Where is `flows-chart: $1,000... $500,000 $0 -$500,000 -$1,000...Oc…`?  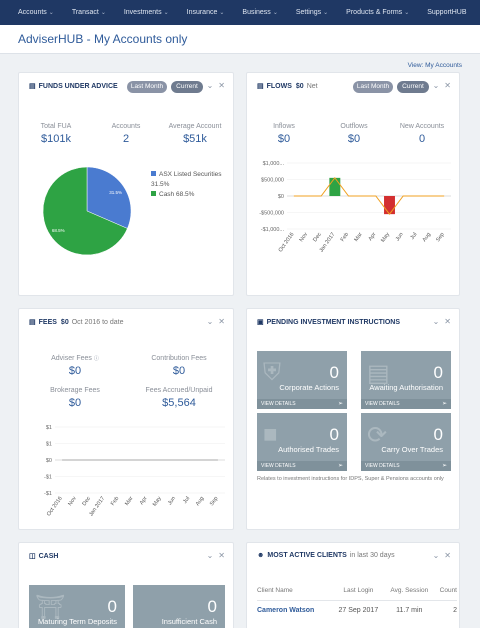
flows-chart: $1,000... $500,000 $0 -$500,000 -$1,000...Oc… is located at coordinates (355, 207).